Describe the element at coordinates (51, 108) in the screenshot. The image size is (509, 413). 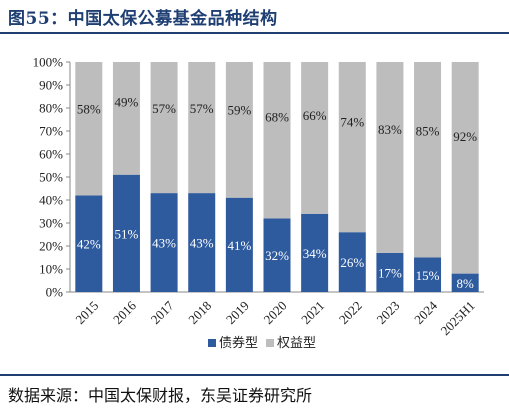
I see `y-tick-label: 80%` at that location.